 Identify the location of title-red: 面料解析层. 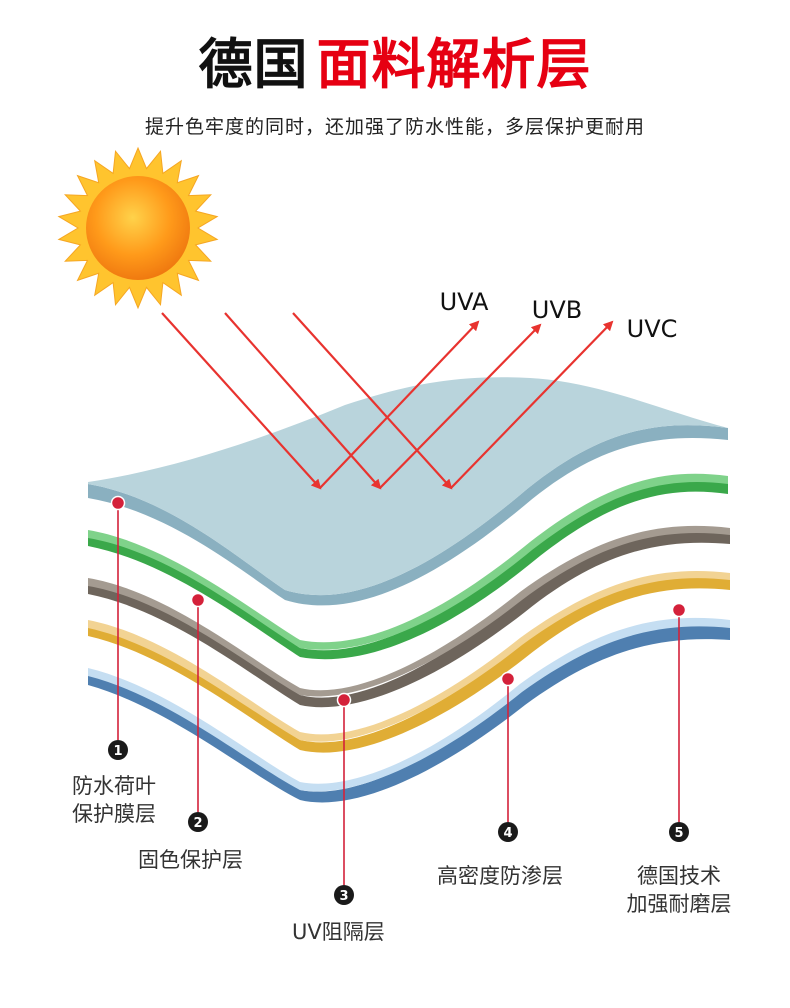
(454, 64).